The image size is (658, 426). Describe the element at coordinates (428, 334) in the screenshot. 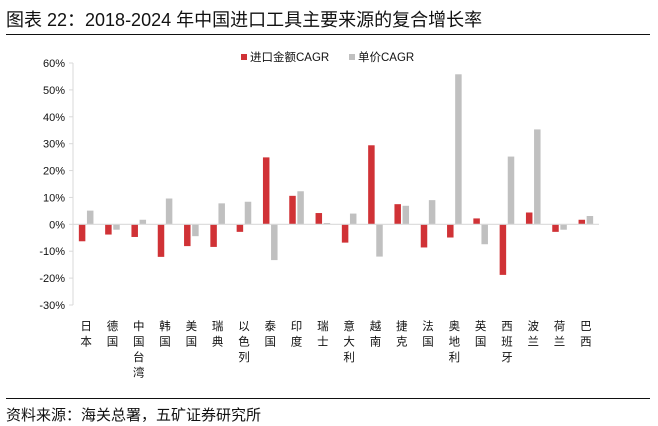

I see `x-category-label: 法国` at that location.